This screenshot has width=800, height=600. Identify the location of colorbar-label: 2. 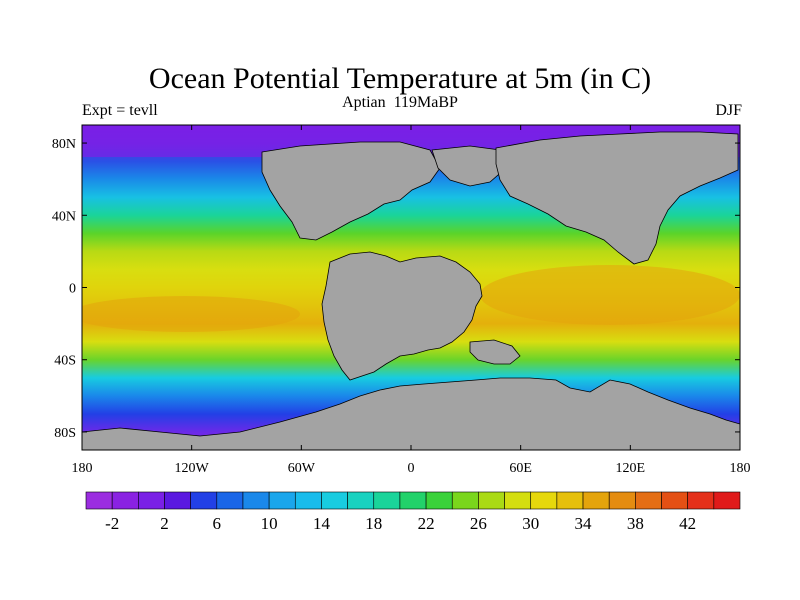
(164, 523).